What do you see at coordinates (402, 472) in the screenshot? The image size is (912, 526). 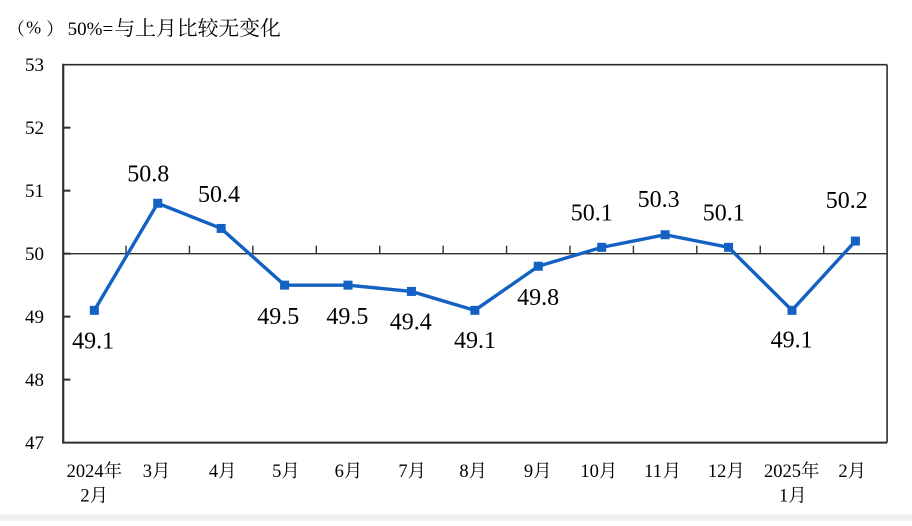 I see `svg-text: 7` at bounding box center [402, 472].